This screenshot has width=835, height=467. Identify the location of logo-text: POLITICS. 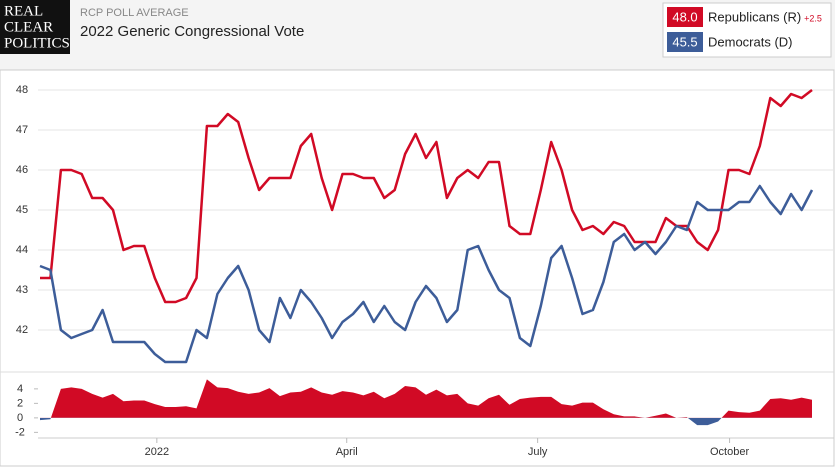
(37, 43).